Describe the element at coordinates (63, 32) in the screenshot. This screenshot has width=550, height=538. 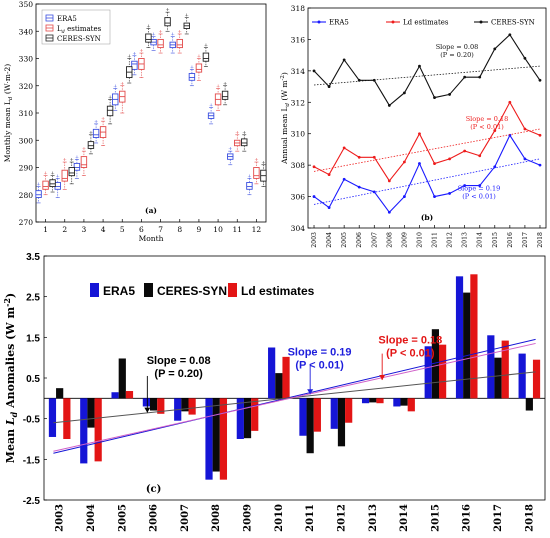
I see `legend-sub: d` at that location.